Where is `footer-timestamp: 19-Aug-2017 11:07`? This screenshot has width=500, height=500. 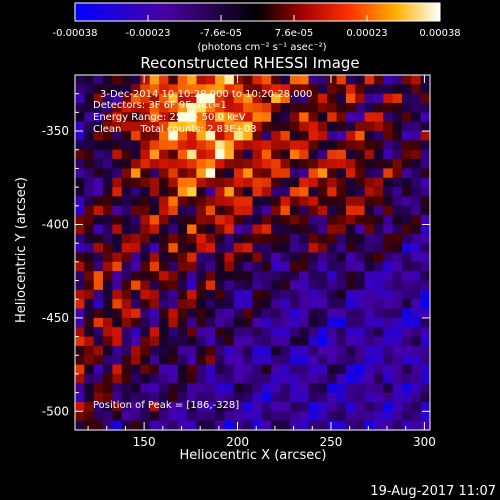
footer-timestamp: 19-Aug-2017 11:07 is located at coordinates (433, 491).